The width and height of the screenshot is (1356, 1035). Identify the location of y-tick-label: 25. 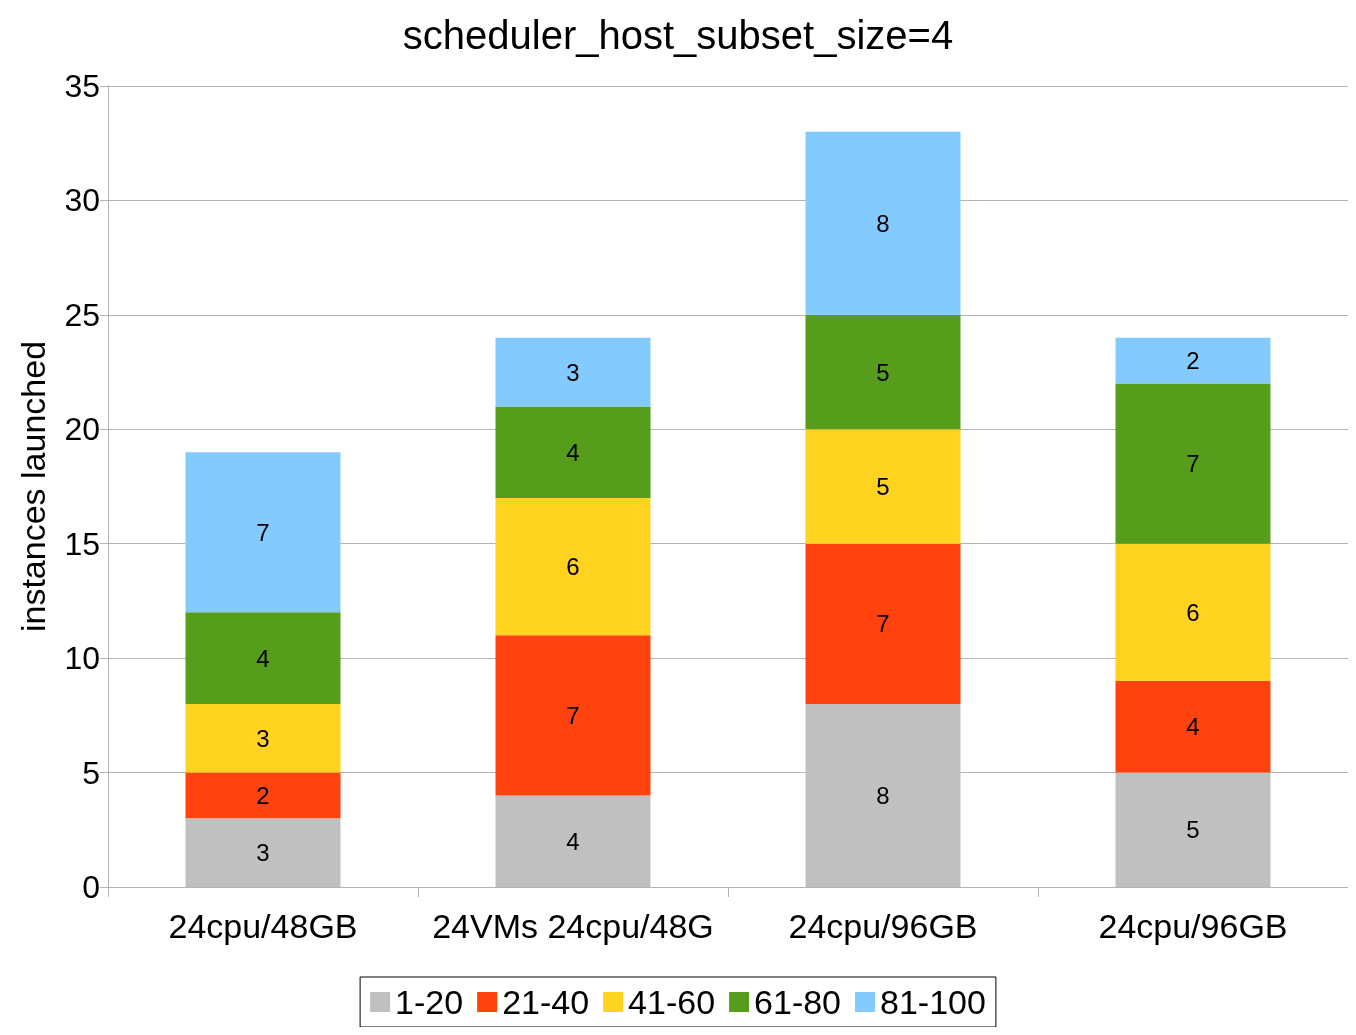
(82, 314).